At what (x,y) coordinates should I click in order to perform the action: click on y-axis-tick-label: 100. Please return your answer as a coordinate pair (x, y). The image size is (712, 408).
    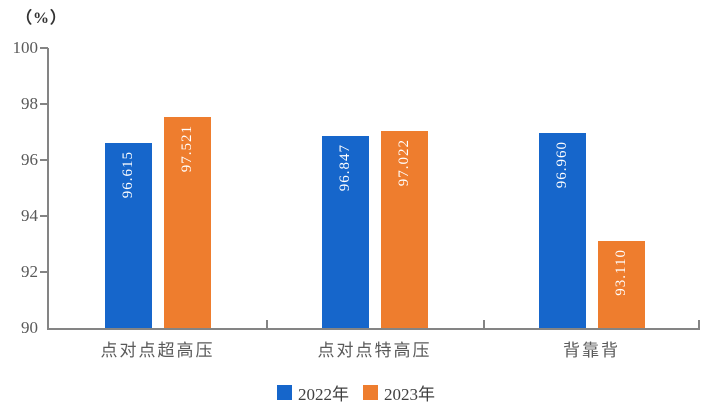
    Looking at the image, I should click on (25, 47).